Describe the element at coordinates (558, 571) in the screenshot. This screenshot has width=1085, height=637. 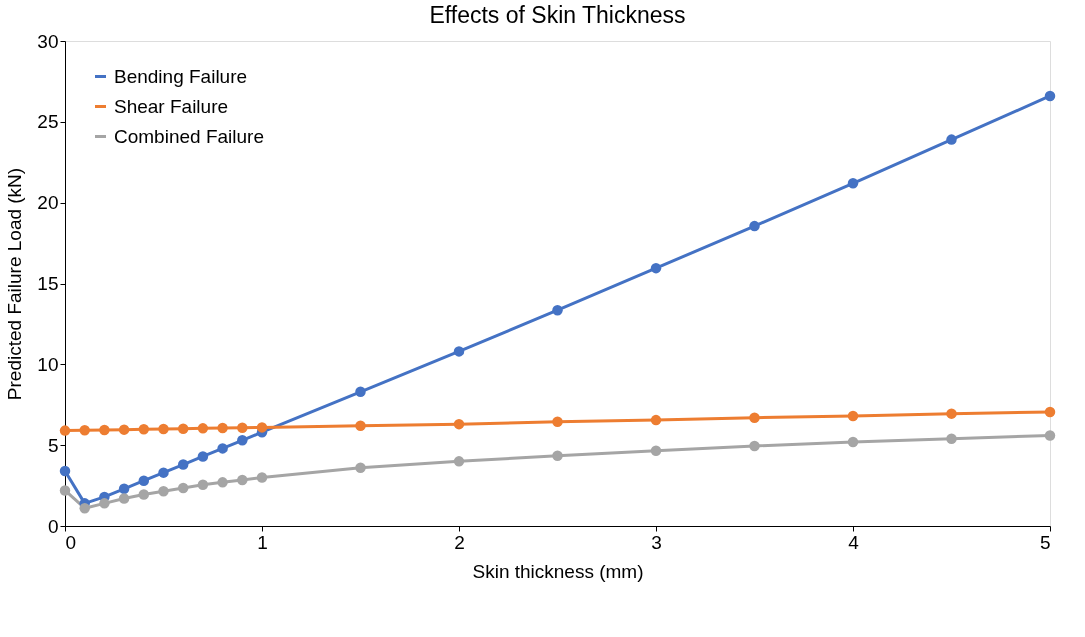
I see `x-axis-title: Skin thickness (mm)` at that location.